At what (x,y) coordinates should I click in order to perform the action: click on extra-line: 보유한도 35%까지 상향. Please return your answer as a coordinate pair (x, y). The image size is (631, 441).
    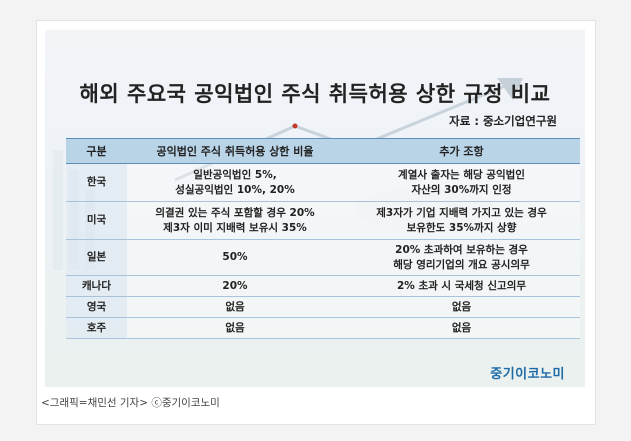
    Looking at the image, I should click on (461, 227).